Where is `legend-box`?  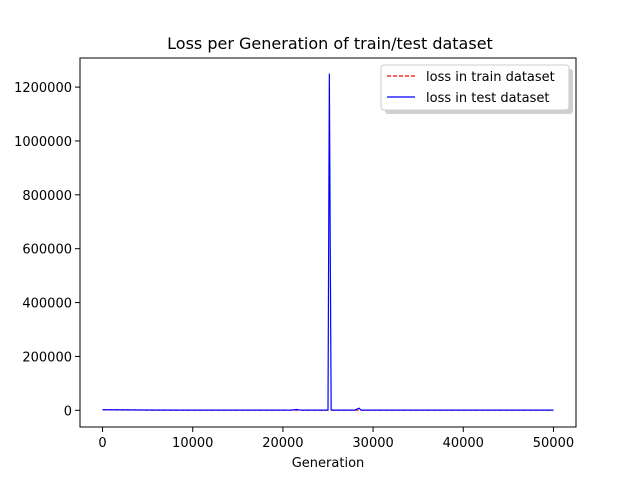
legend-box is located at coordinates (475, 87).